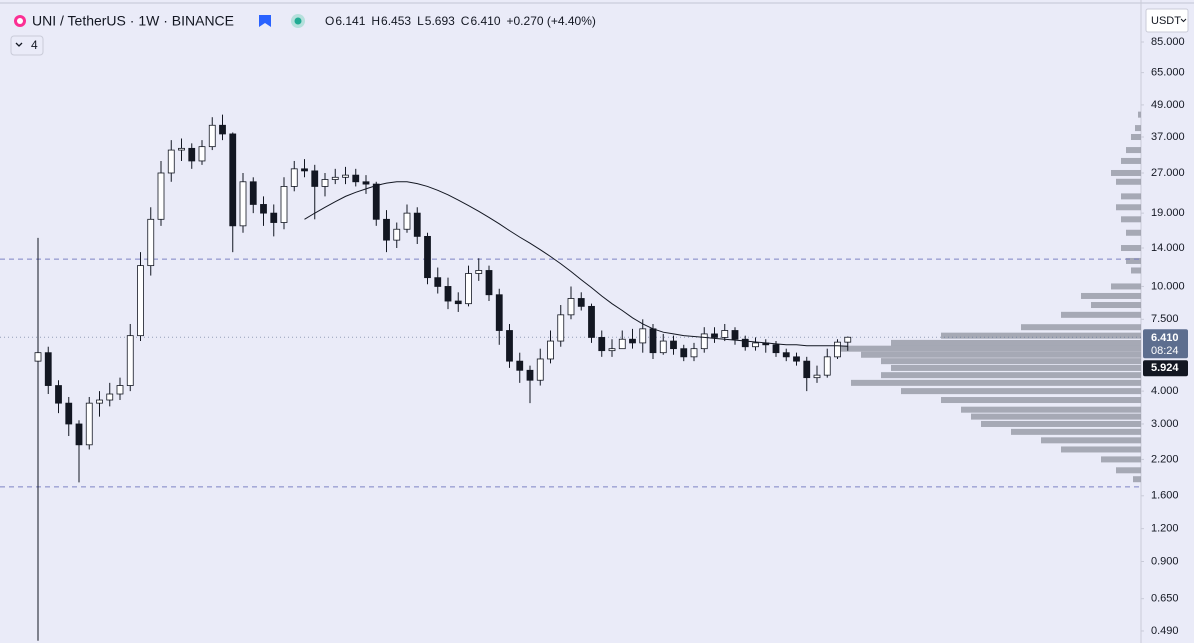  Describe the element at coordinates (1168, 105) in the screenshot. I see `y-tick-label: 49.000` at that location.